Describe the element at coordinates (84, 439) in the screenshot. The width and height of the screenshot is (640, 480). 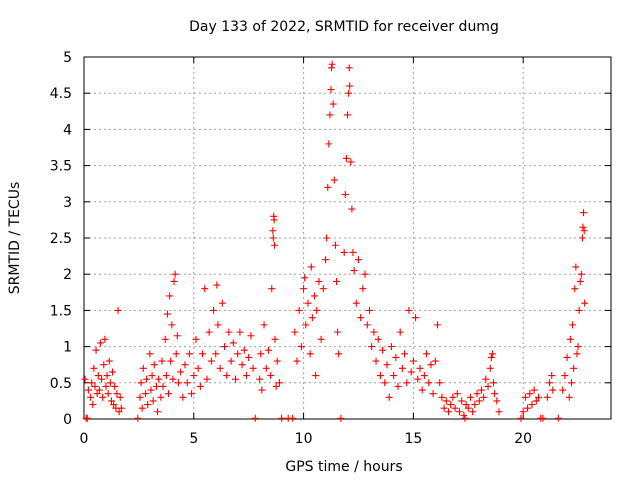
I see `x-tick-label: 0` at that location.